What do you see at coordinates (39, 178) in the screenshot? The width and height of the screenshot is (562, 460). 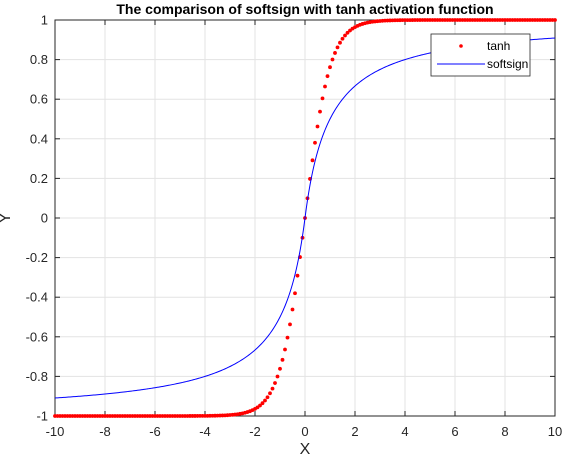 I see `y-tick-label: 0.2` at bounding box center [39, 178].